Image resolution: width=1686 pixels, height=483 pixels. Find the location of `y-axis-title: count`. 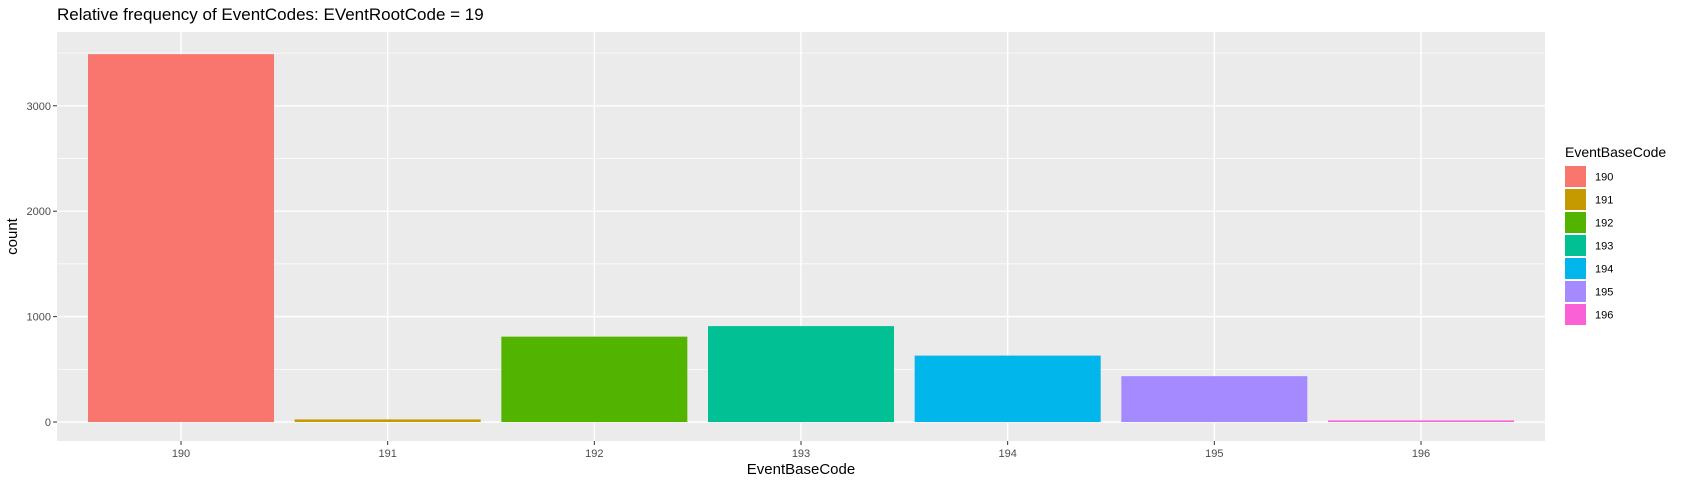

y-axis-title: count is located at coordinates (12, 236).